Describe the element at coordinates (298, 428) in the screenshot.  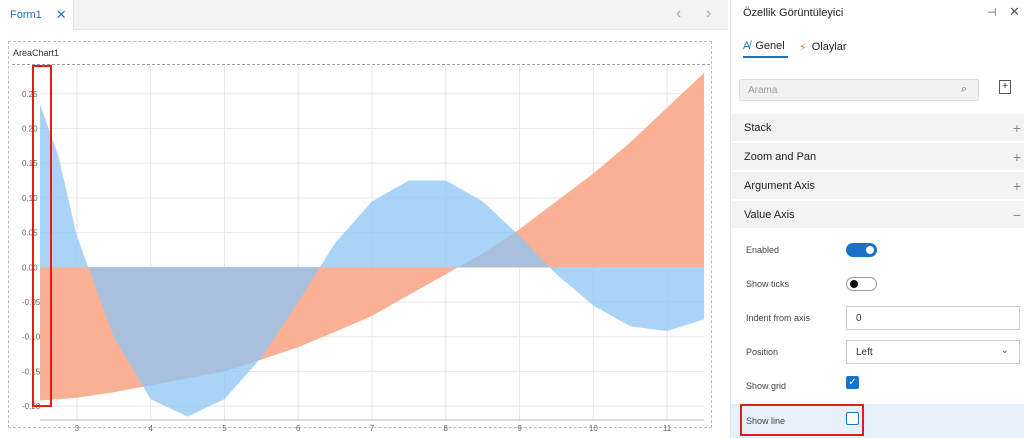
I see `x-tick-label: 6` at that location.